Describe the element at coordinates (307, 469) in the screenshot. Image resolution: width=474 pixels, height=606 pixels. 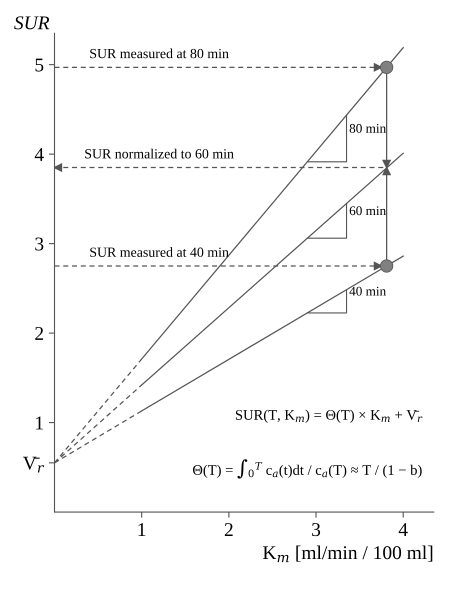
I see `annotation: Θ(T) = ∫$_{0}$$^{T}$ c$_{a}$(t)dt / c$_{a}$(T) ≈ T / (1 − b)` at that location.